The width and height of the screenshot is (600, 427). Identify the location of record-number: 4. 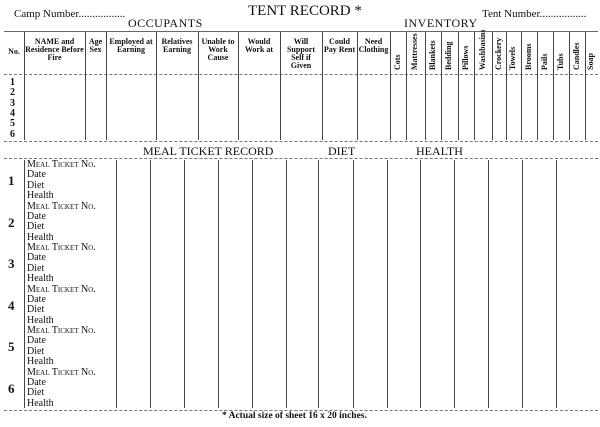
(11, 305).